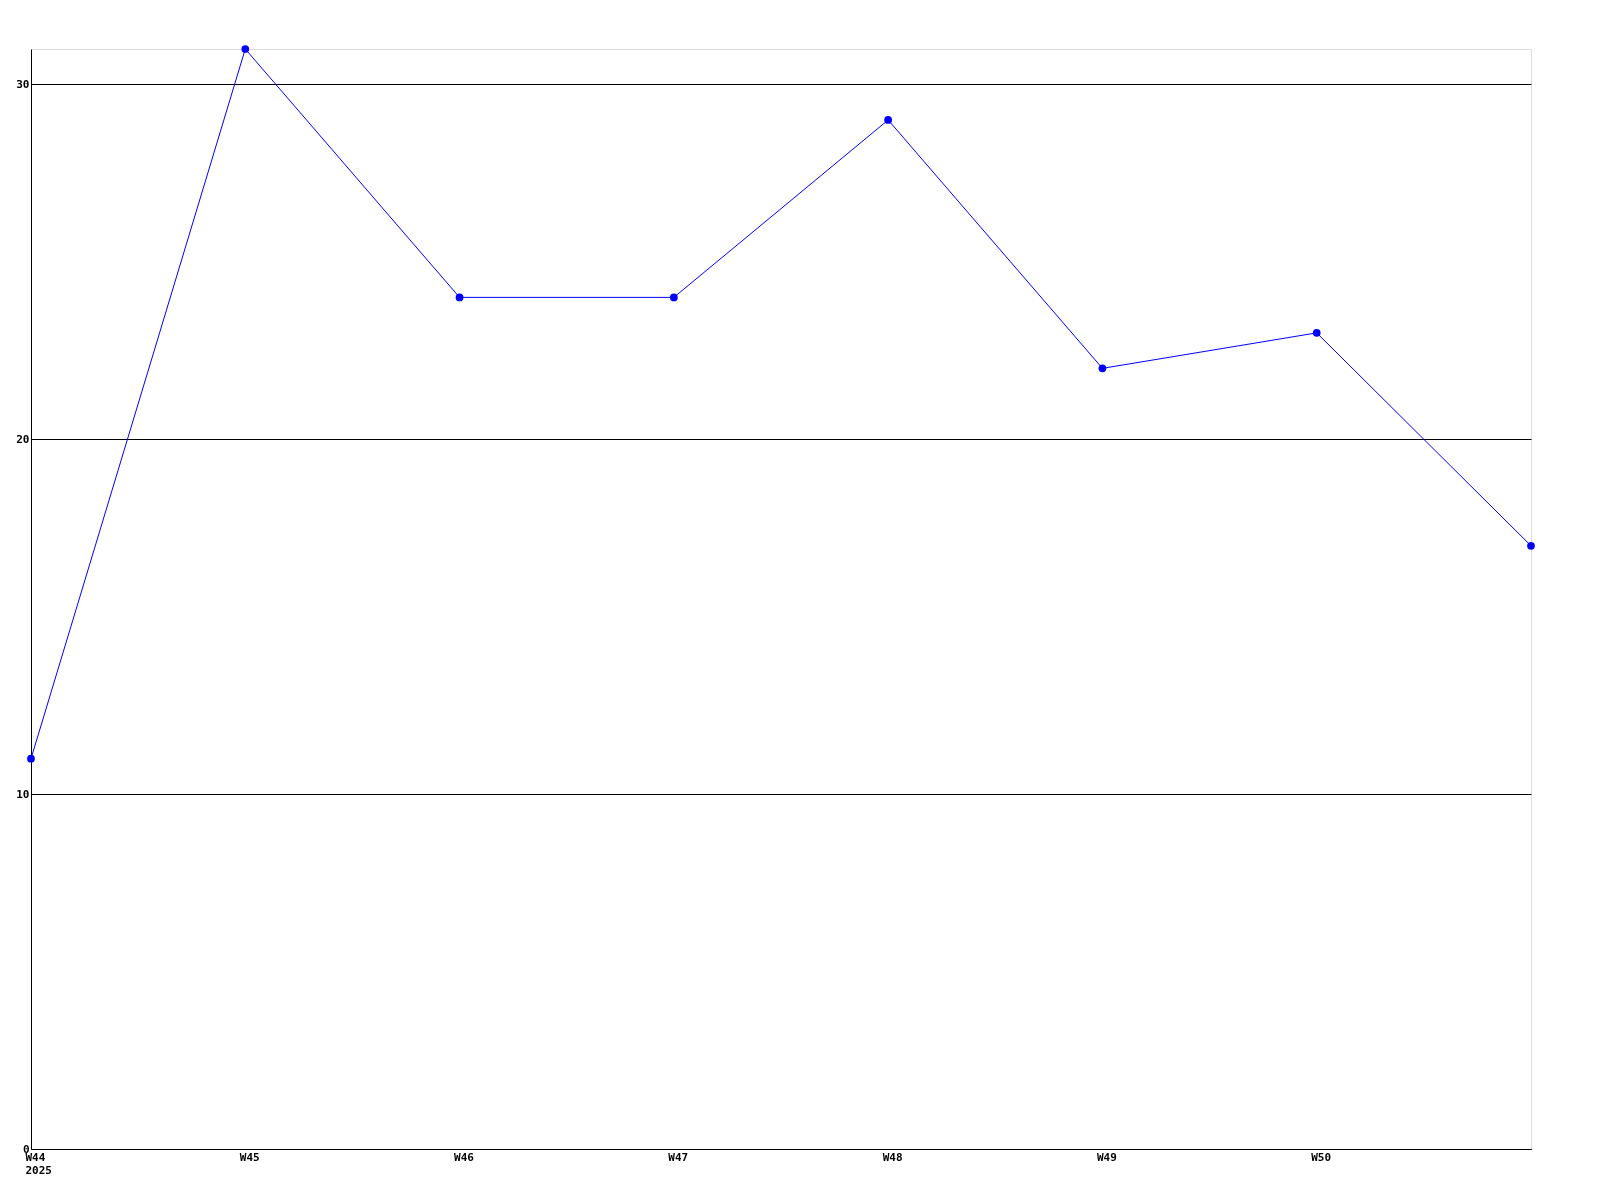 This screenshot has height=1200, width=1600. Describe the element at coordinates (464, 1157) in the screenshot. I see `x-tick-label: W46` at that location.